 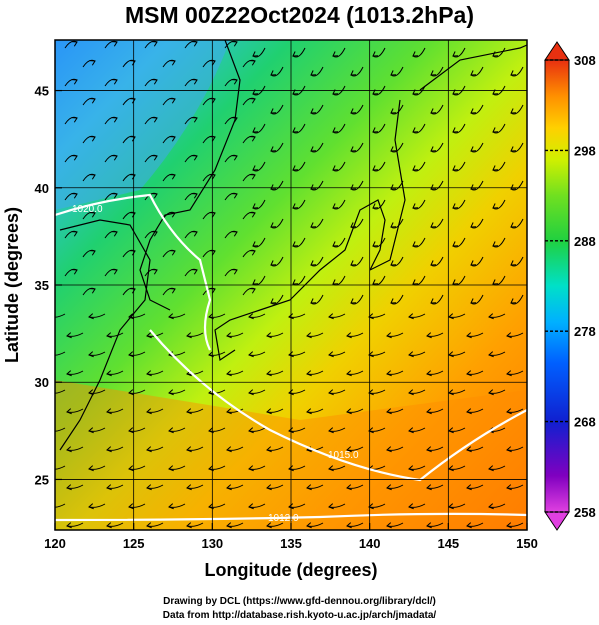 What do you see at coordinates (585, 512) in the screenshot?
I see `colorbar-tick-label: 258` at bounding box center [585, 512].